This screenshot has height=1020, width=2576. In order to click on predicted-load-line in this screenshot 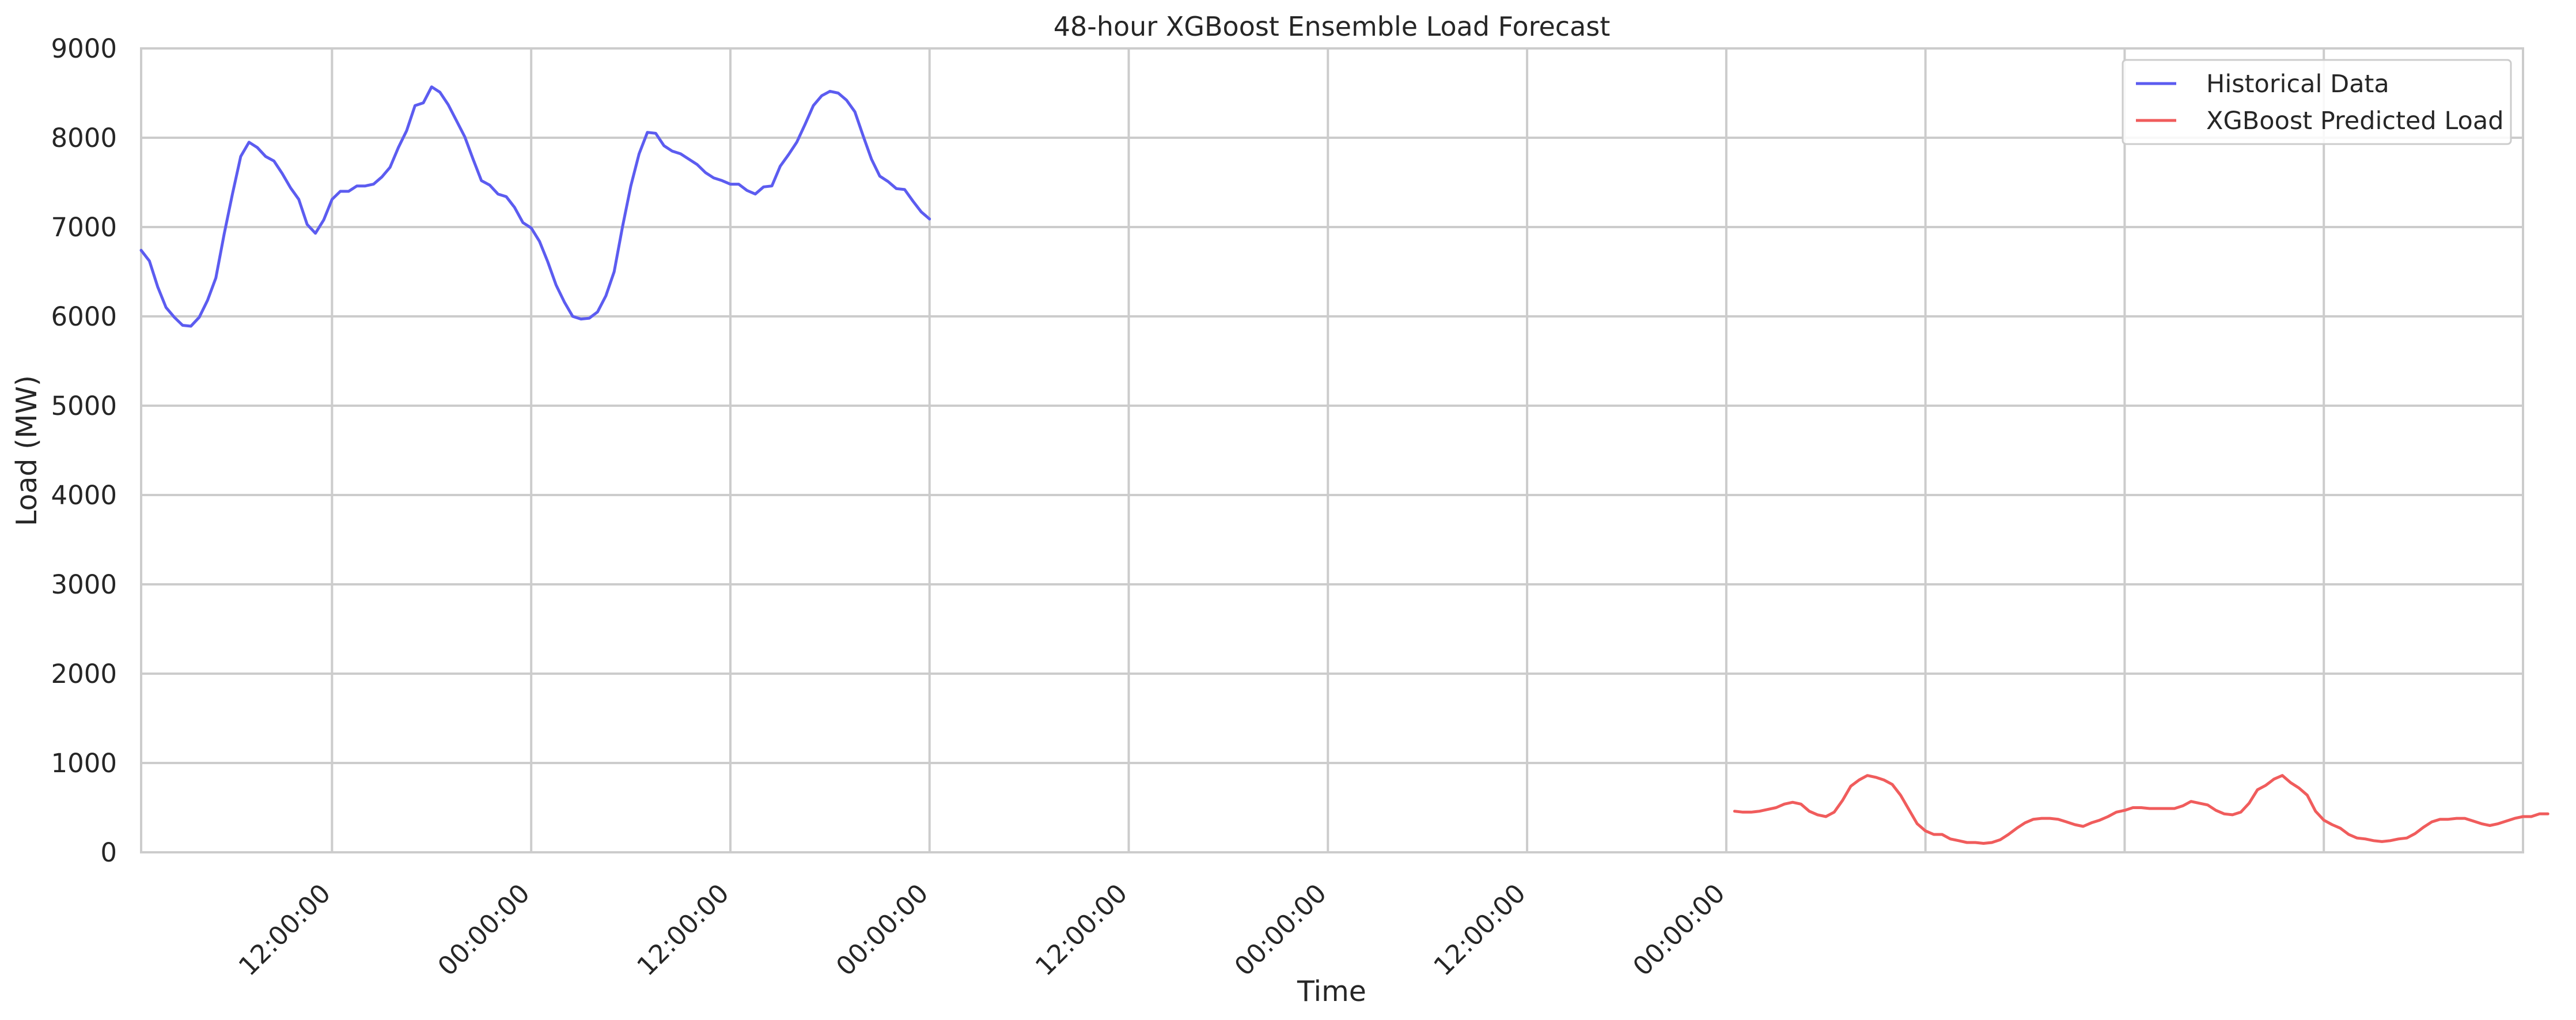, I will do `click(2141, 809)`.